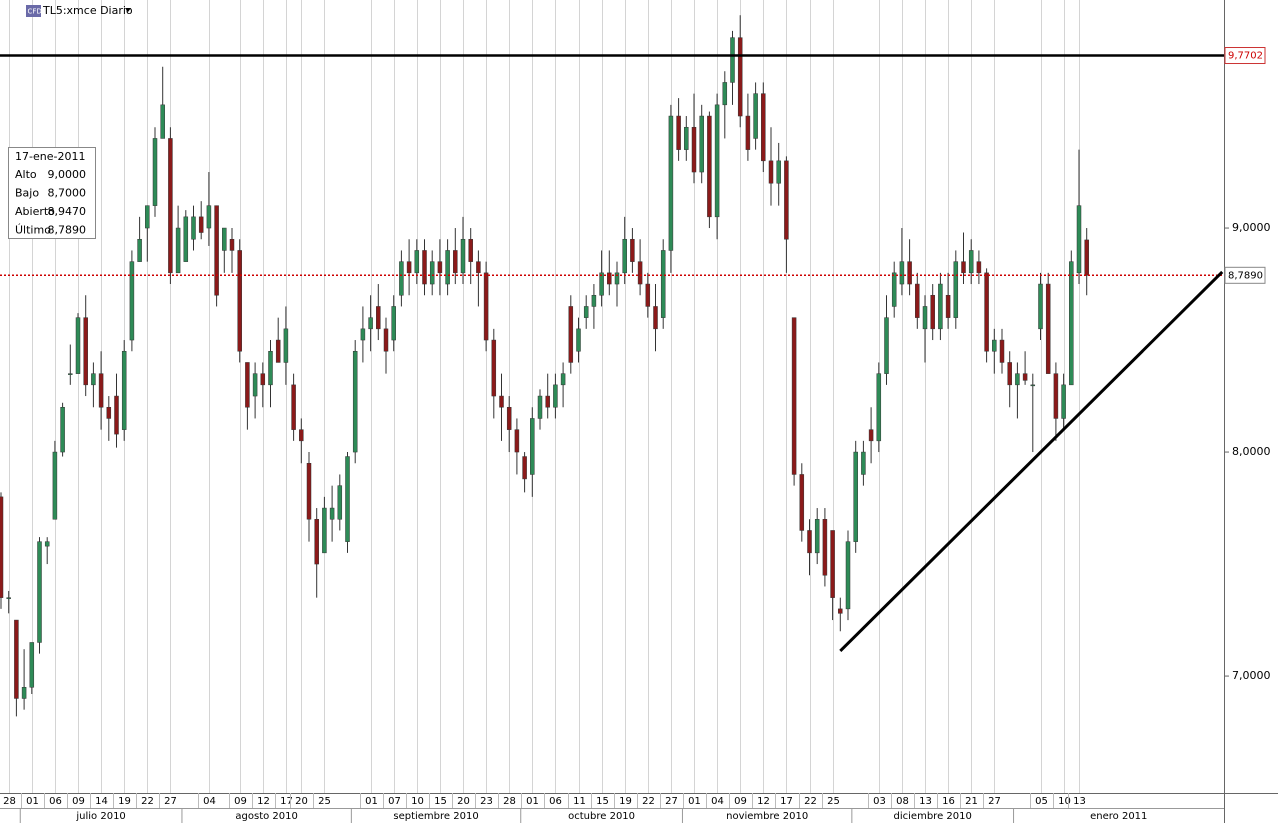 This screenshot has width=1278, height=823. I want to click on x-tick-label: 17, so click(286, 801).